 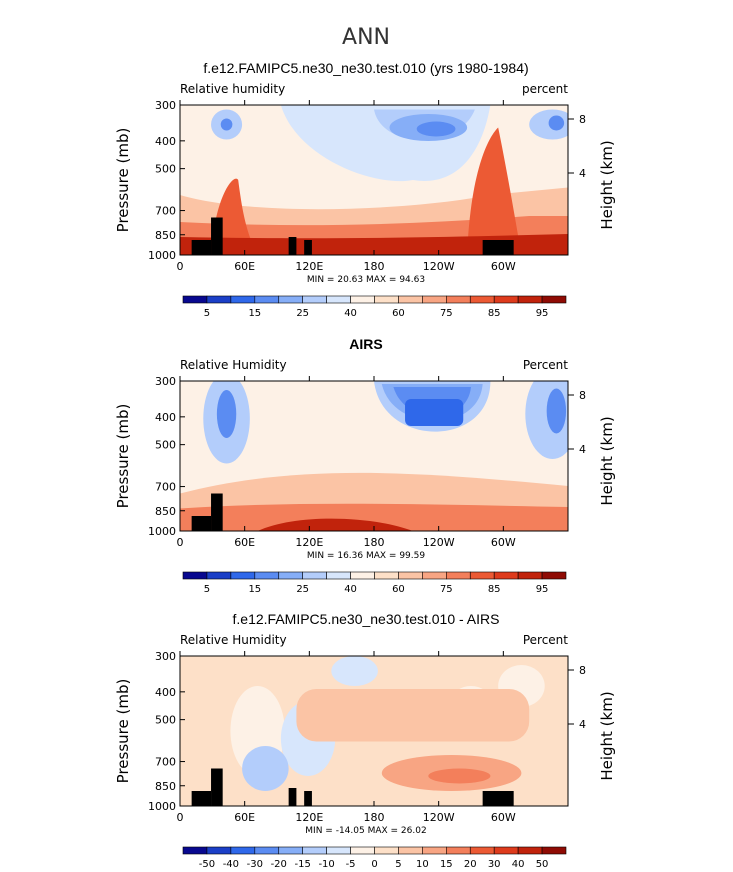 I want to click on y-tick-label: 400, so click(x=165, y=141).